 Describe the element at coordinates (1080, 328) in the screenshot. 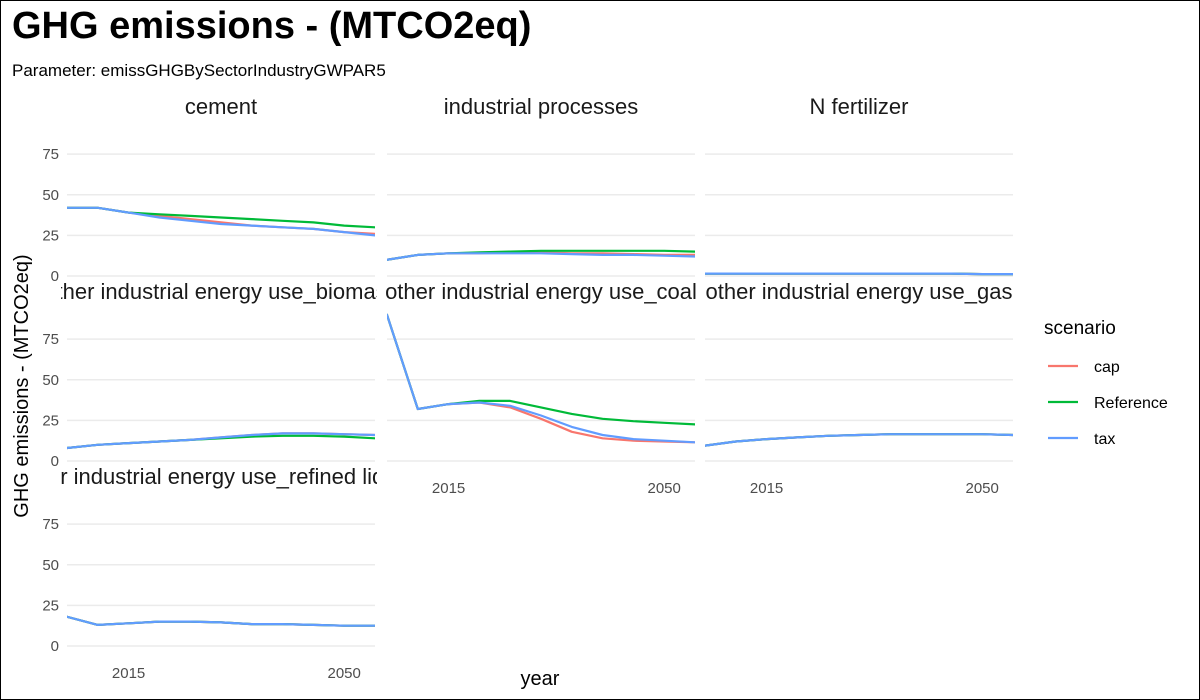

I see `legend-title: scenario` at that location.